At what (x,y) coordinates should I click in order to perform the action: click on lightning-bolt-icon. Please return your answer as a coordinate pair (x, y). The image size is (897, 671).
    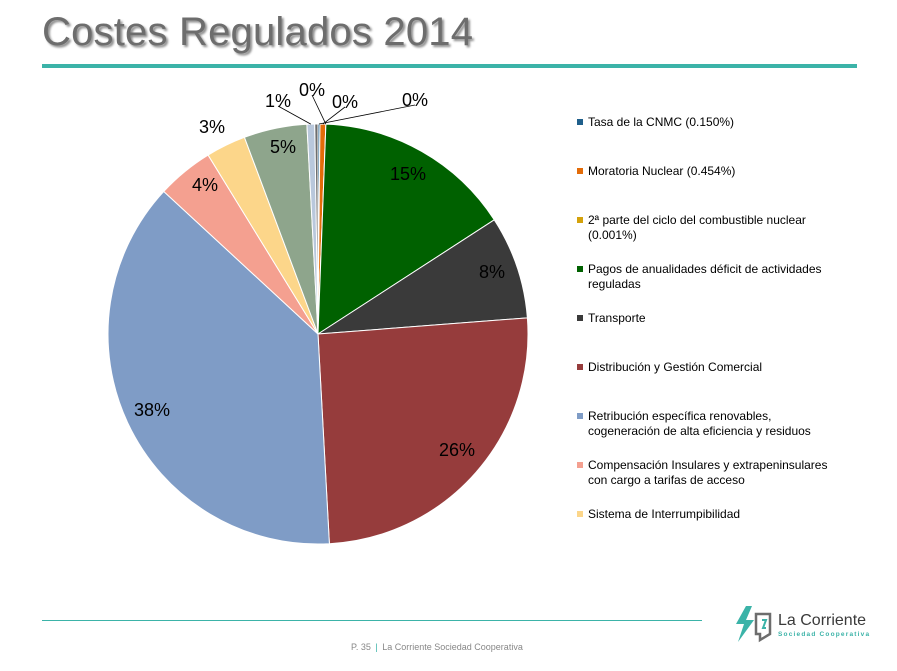
    Looking at the image, I should click on (754, 624).